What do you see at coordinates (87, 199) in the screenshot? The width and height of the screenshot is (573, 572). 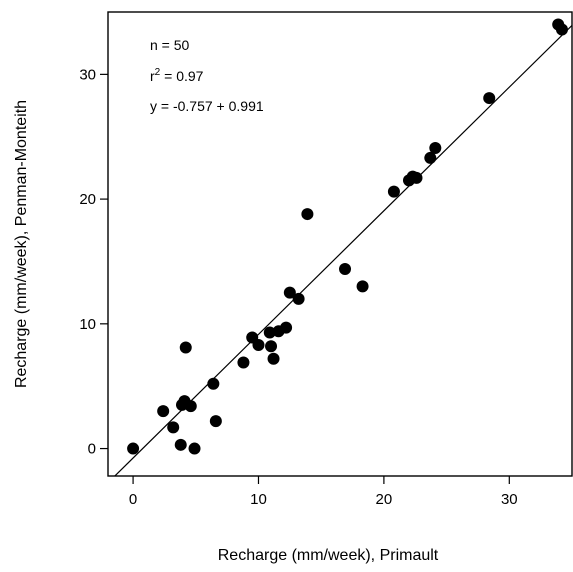 I see `y-tick-label: 20` at bounding box center [87, 199].